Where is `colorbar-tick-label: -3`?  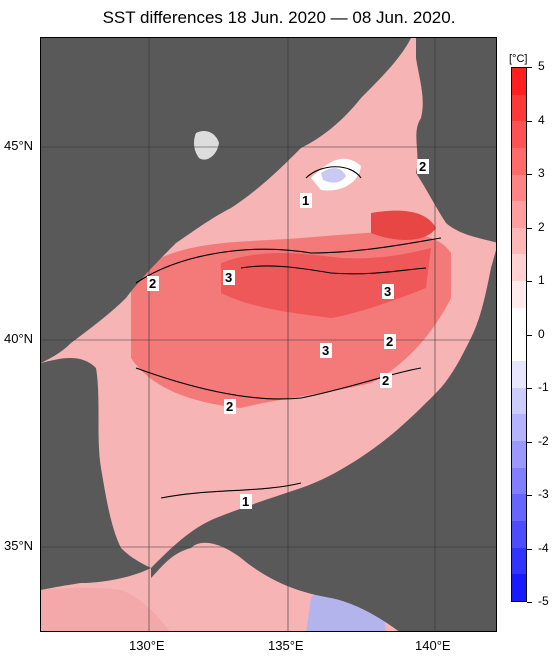
colorbar-tick-label: -3 is located at coordinates (543, 494).